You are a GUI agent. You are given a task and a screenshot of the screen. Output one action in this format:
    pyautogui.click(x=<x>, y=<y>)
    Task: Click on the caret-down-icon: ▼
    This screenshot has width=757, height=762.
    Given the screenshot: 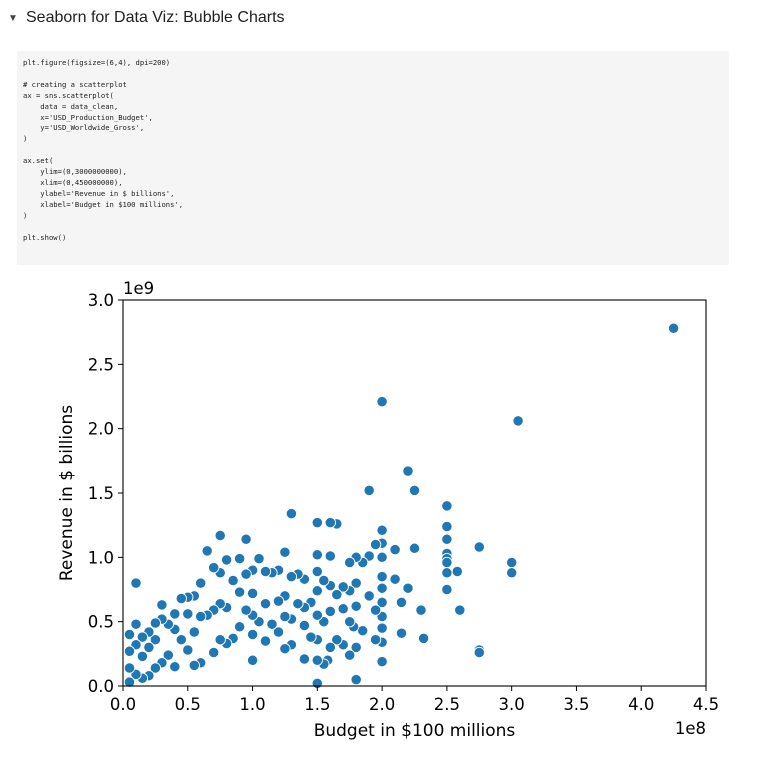 What is the action you would take?
    pyautogui.click(x=13, y=18)
    